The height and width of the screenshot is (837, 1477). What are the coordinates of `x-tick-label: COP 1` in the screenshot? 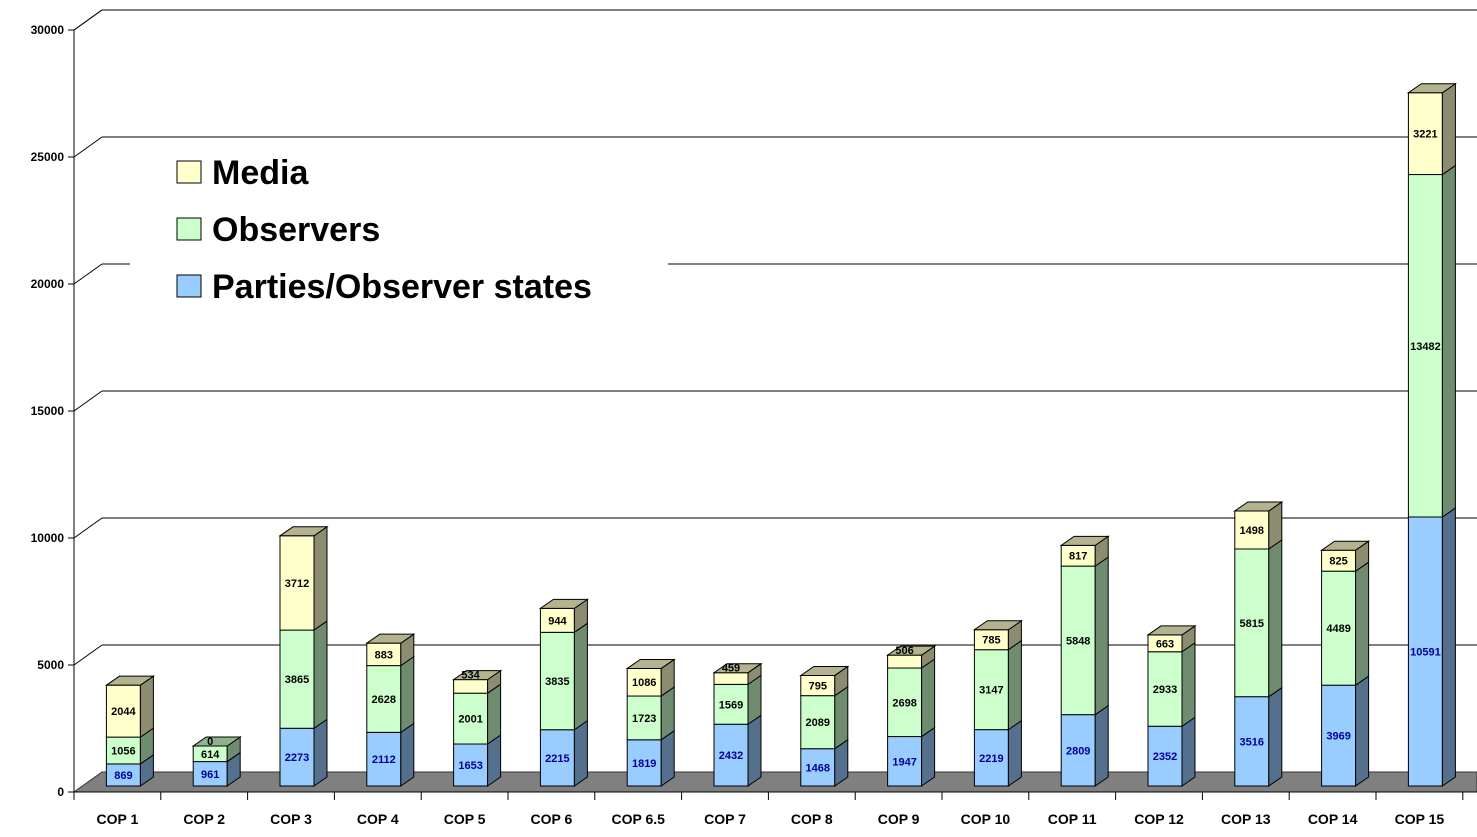 It's located at (118, 819).